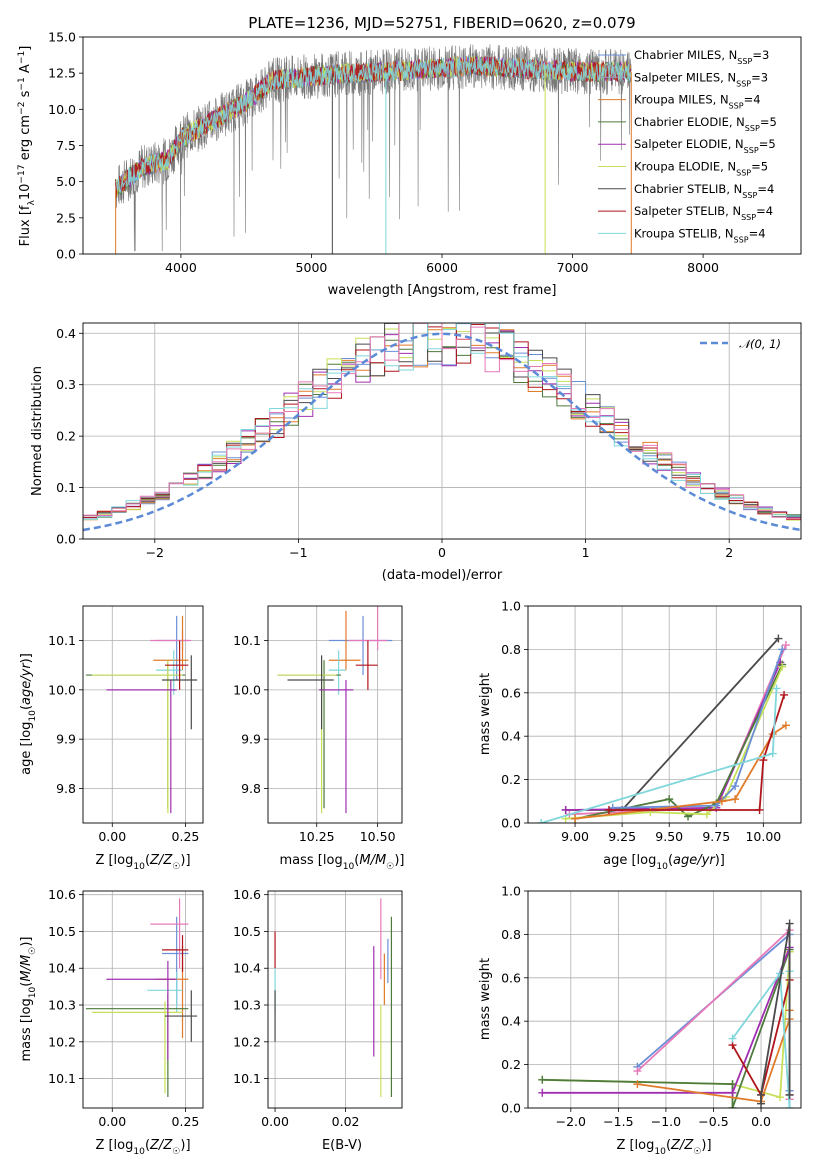  What do you see at coordinates (761, 1121) in the screenshot?
I see `x-tick-label: 0.0` at bounding box center [761, 1121].